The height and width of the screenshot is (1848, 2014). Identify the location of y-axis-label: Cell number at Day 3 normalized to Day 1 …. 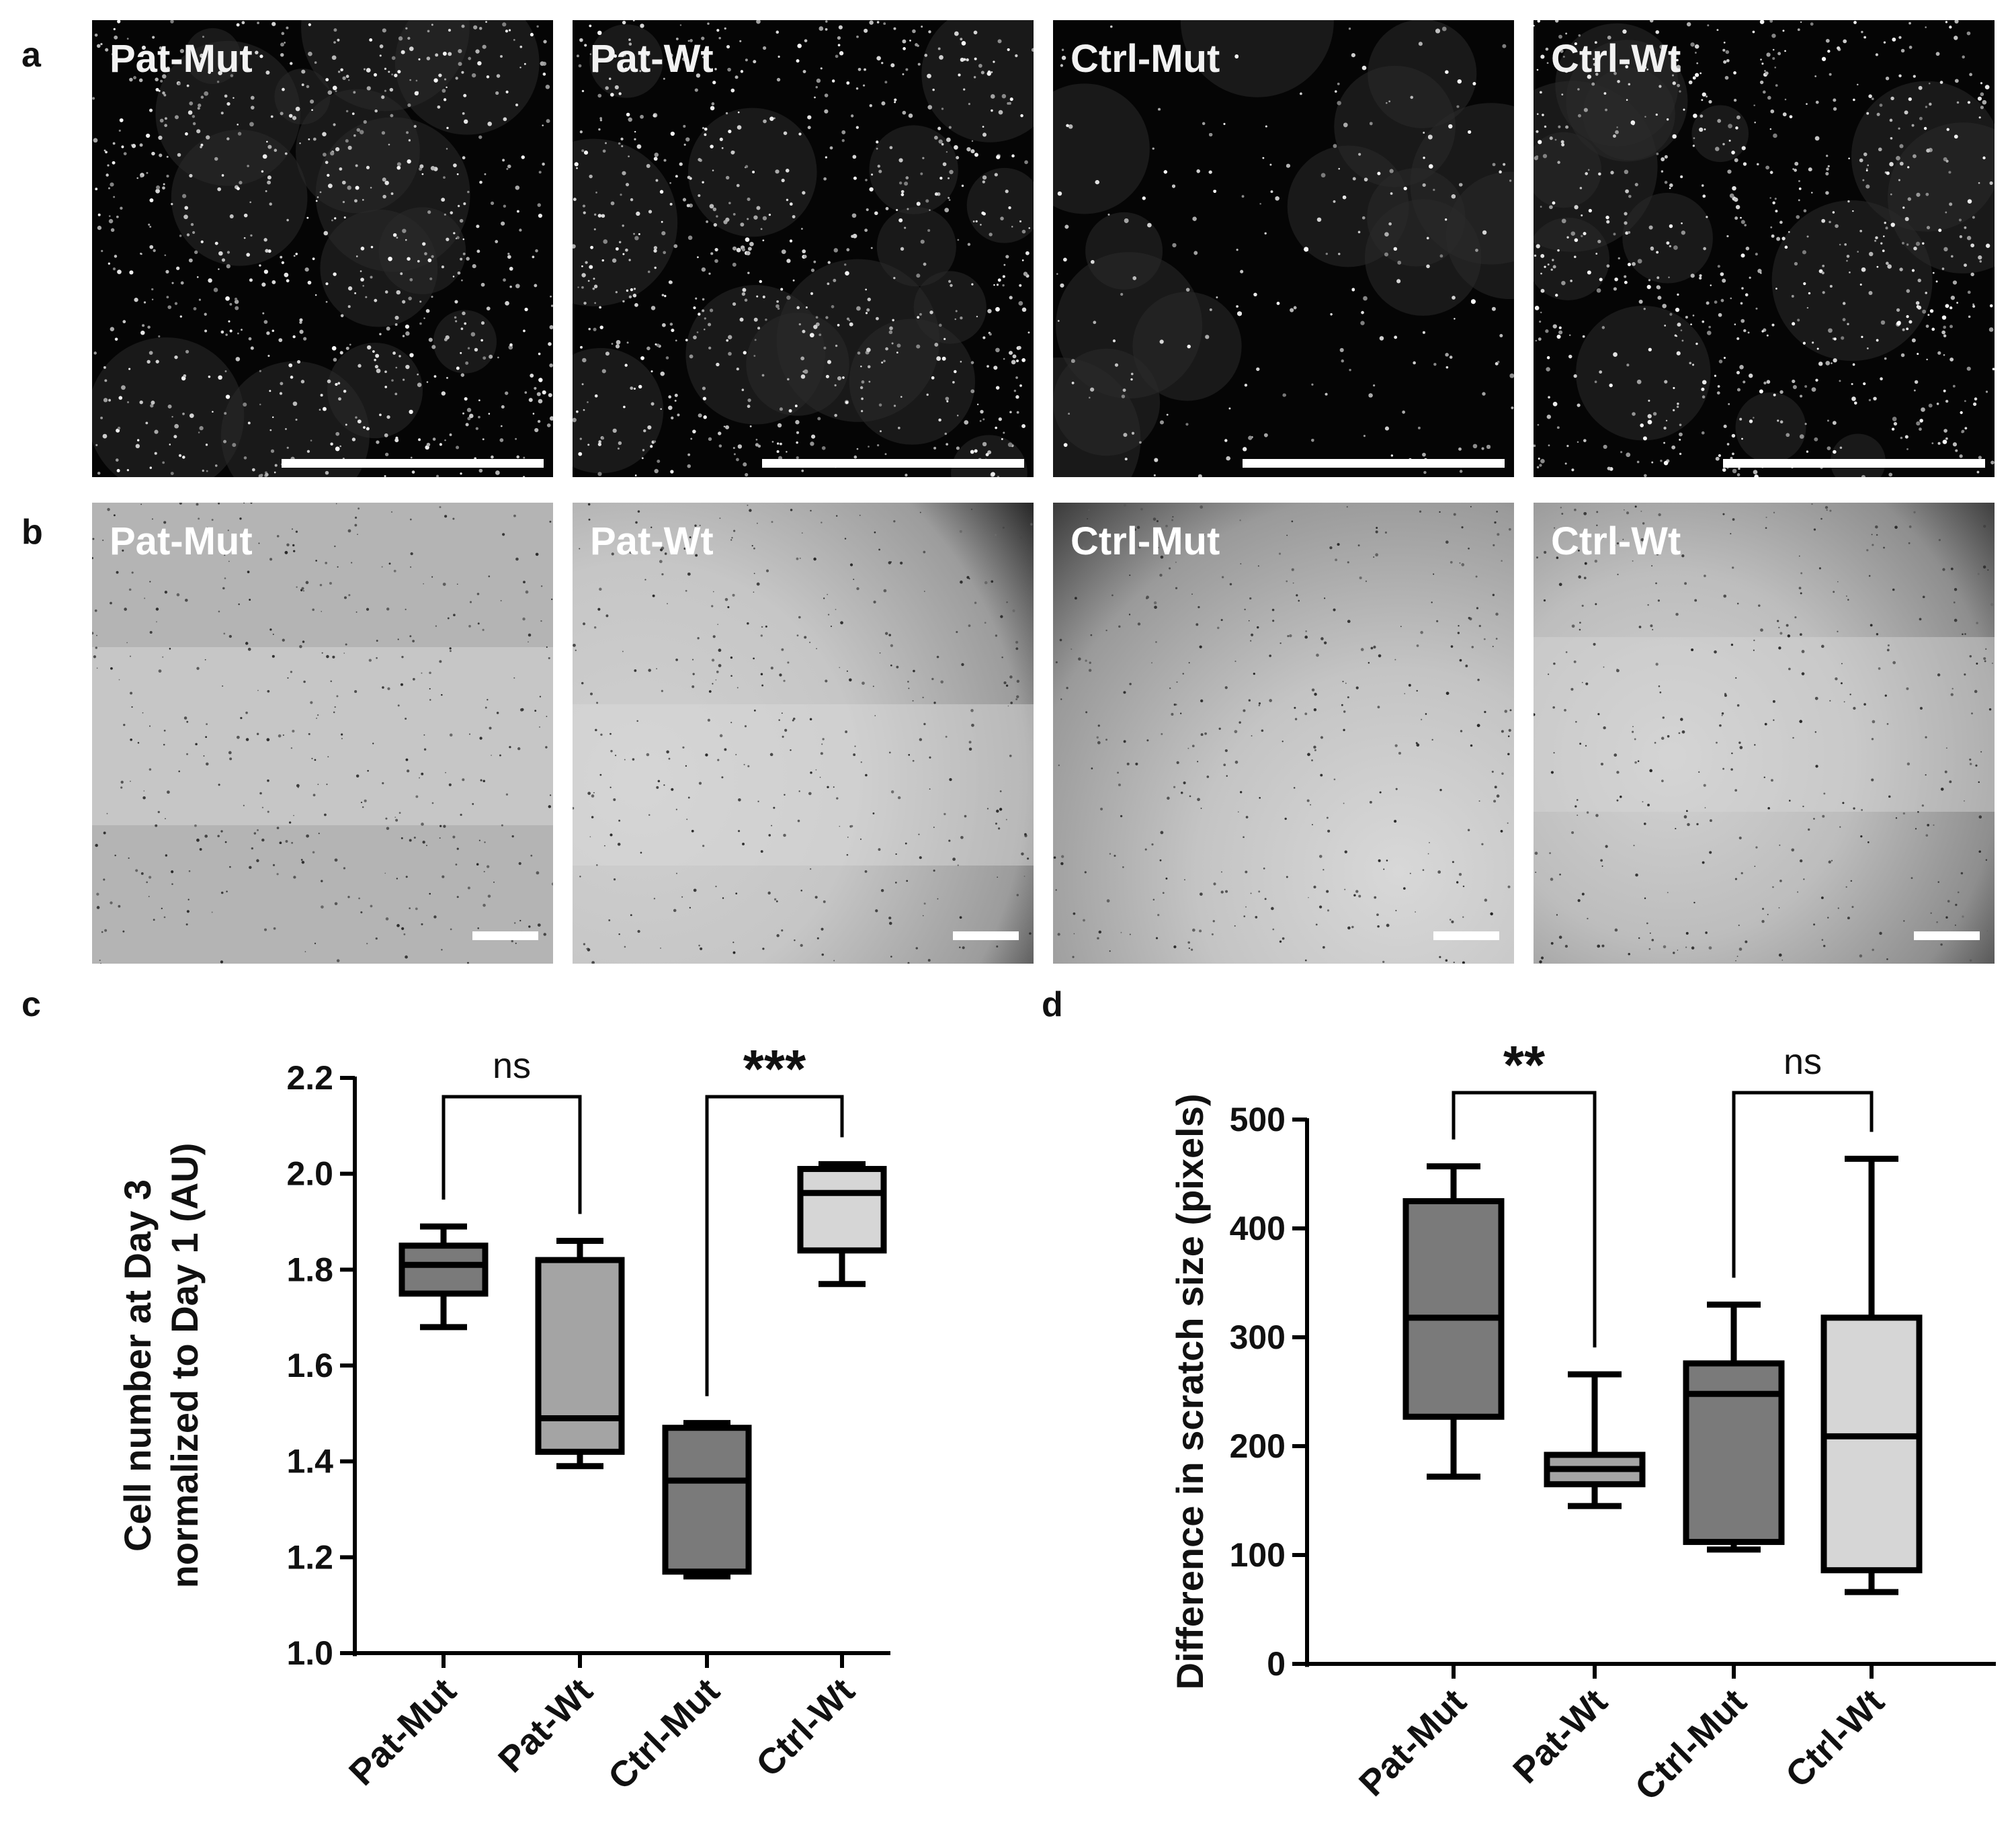
(161, 1366).